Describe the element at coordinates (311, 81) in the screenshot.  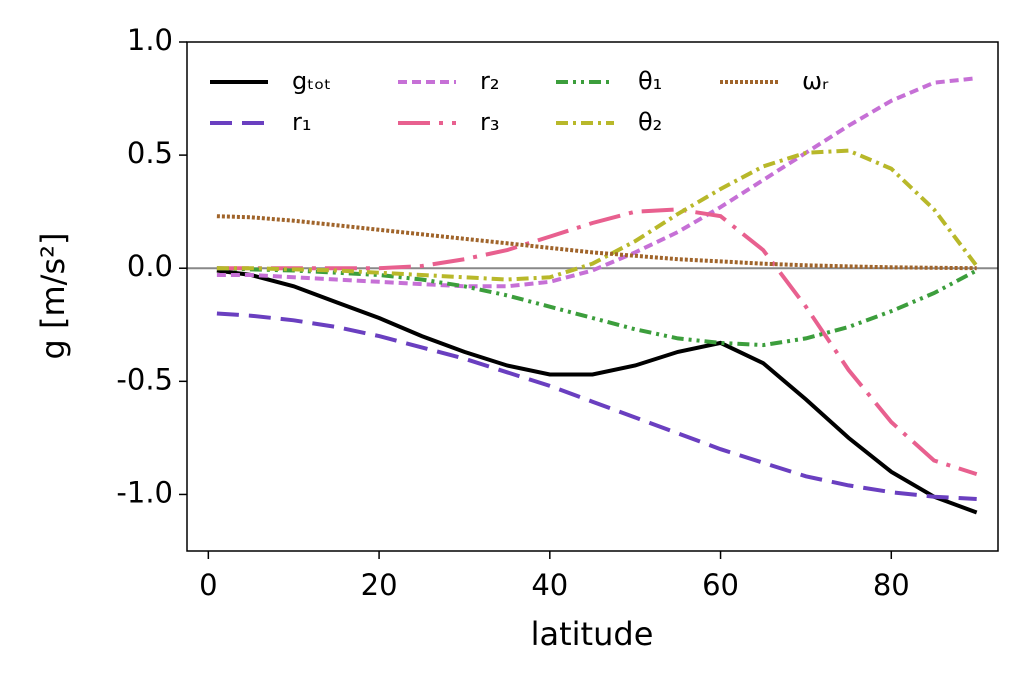
I see `legend-label: gₜₒₜ` at that location.